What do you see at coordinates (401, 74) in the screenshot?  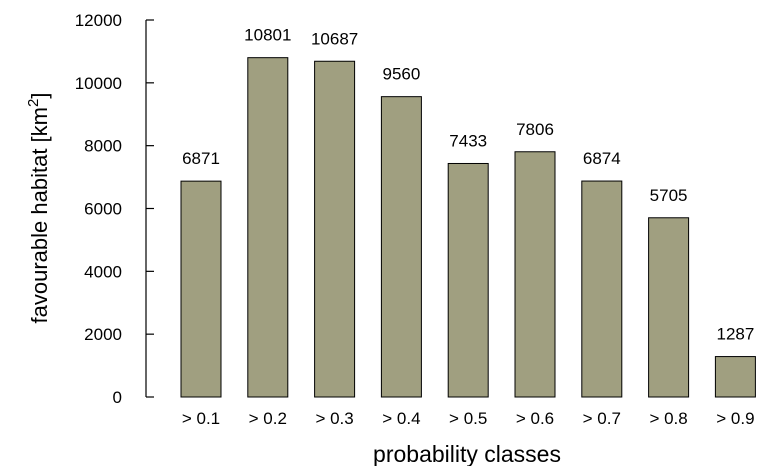 I see `data-label: 9560` at bounding box center [401, 74].